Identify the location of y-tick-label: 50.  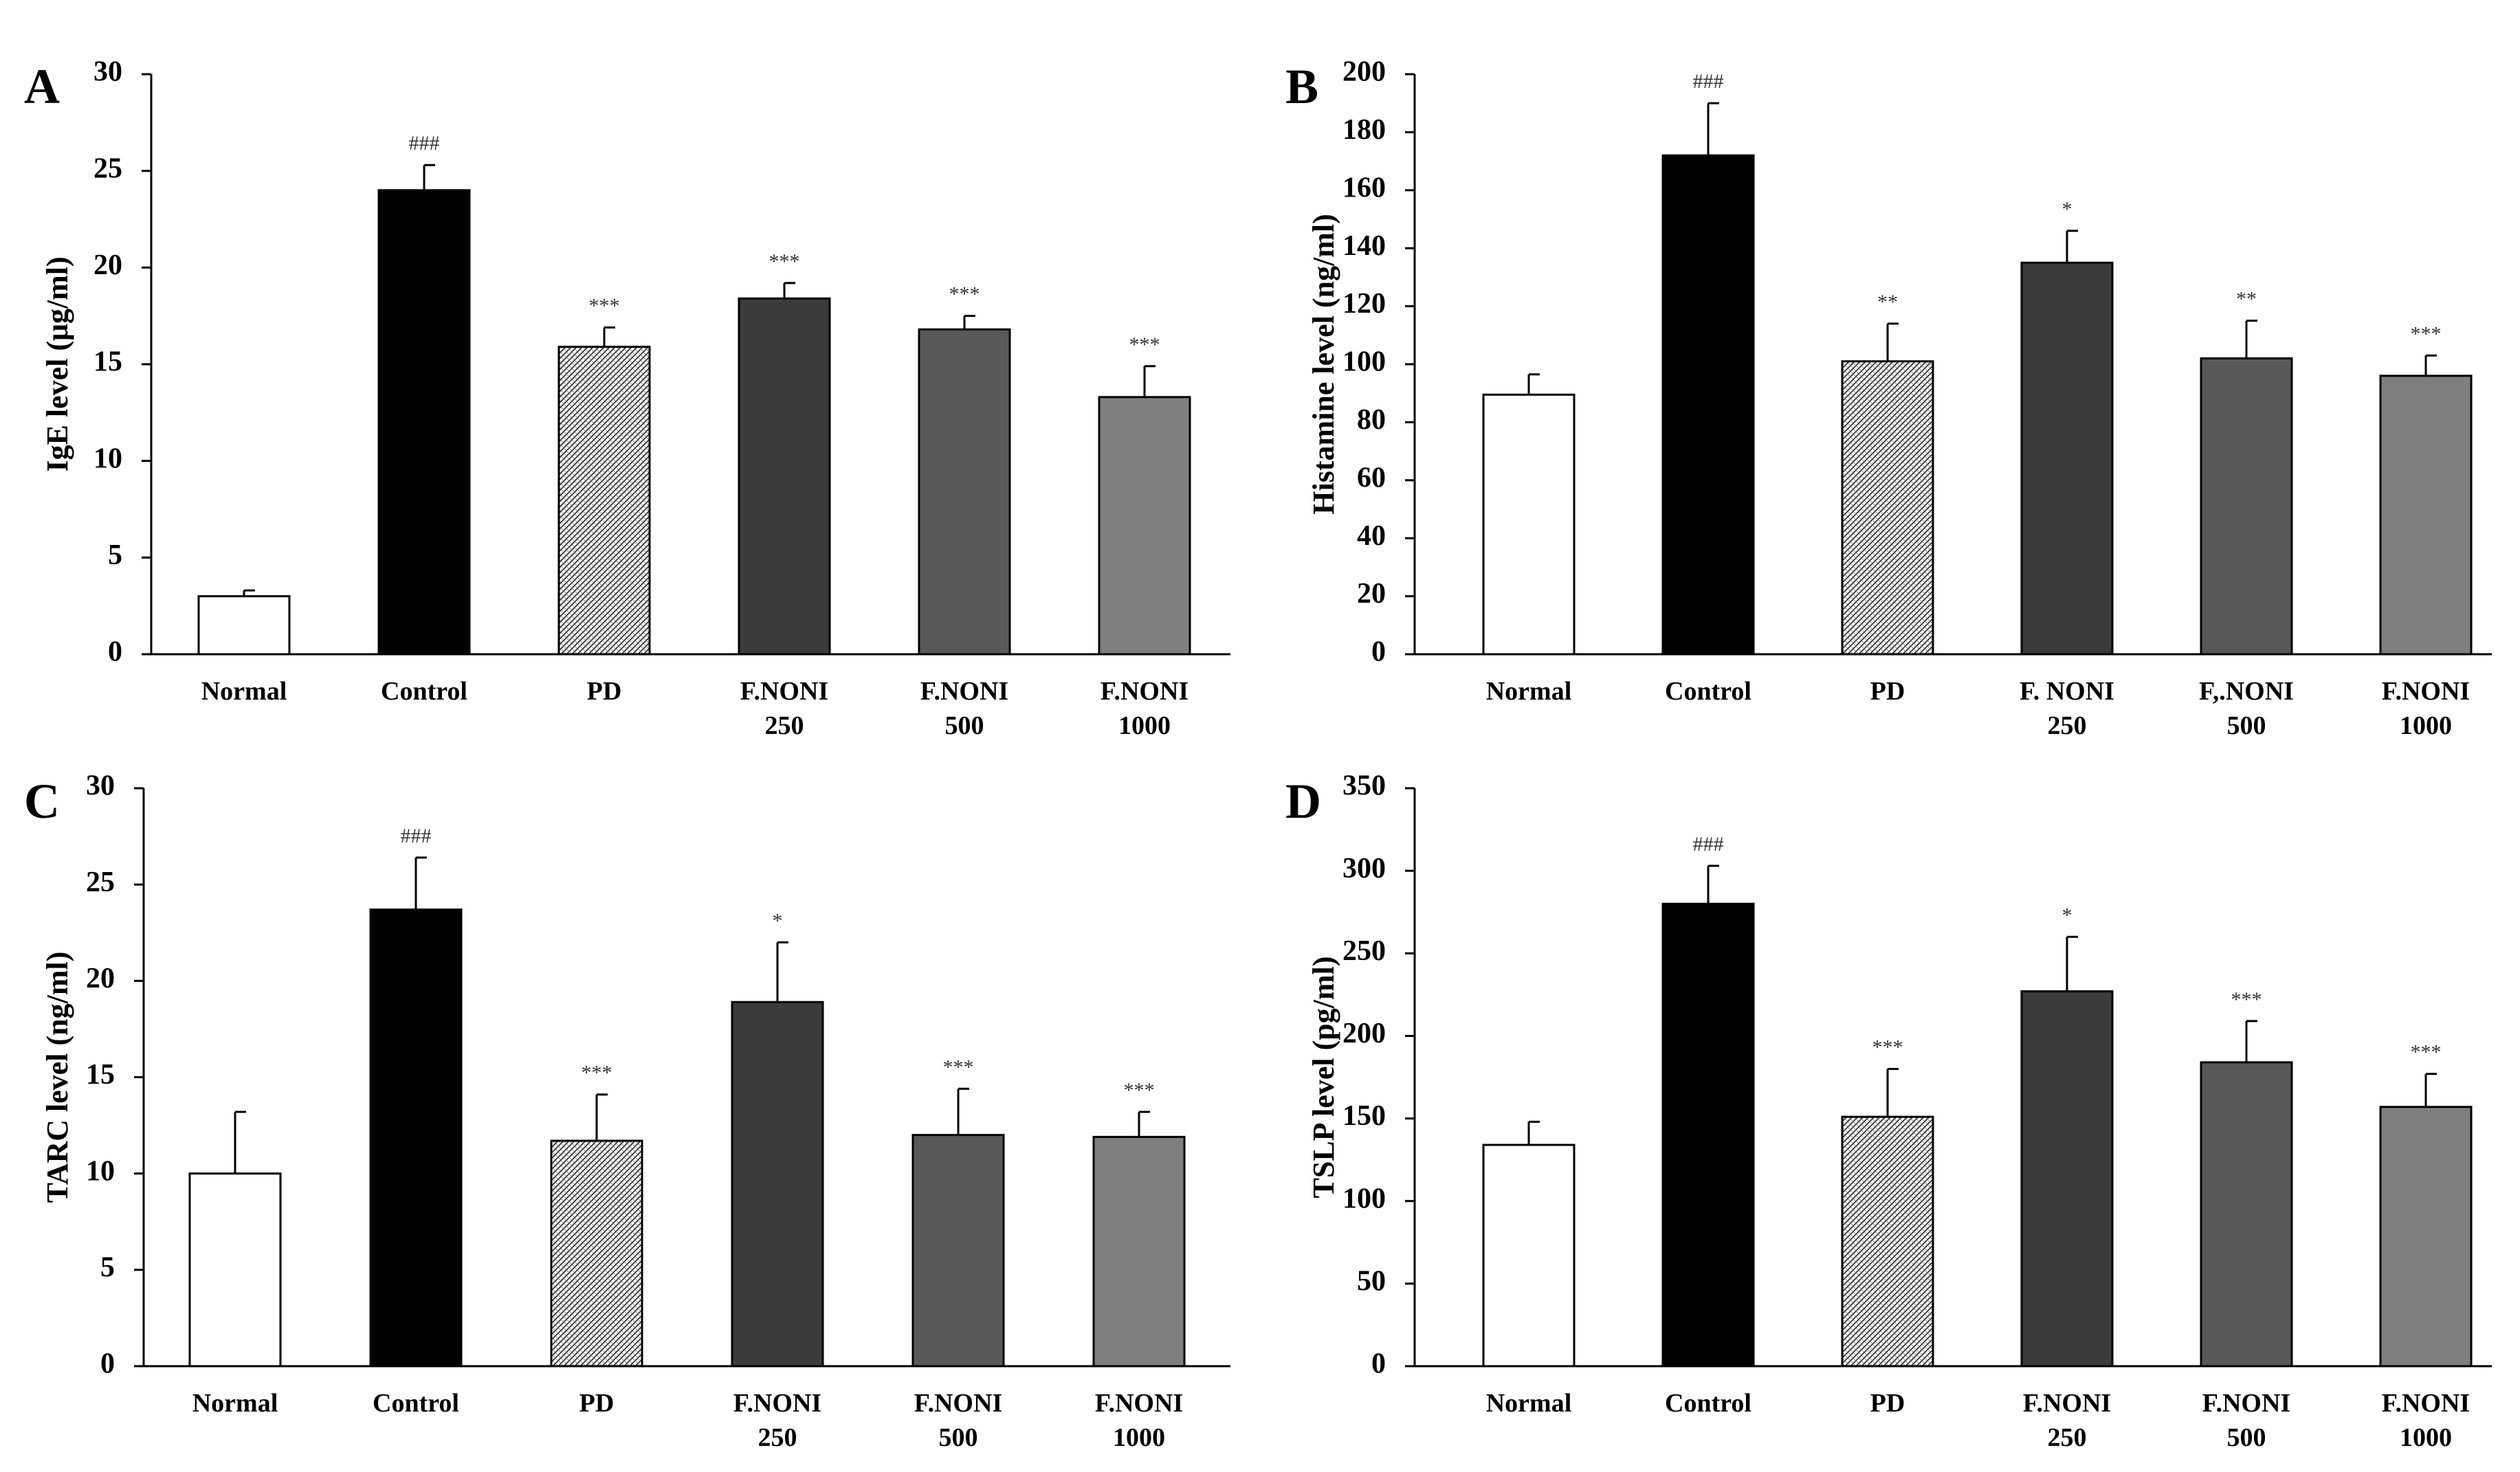
(1371, 1281).